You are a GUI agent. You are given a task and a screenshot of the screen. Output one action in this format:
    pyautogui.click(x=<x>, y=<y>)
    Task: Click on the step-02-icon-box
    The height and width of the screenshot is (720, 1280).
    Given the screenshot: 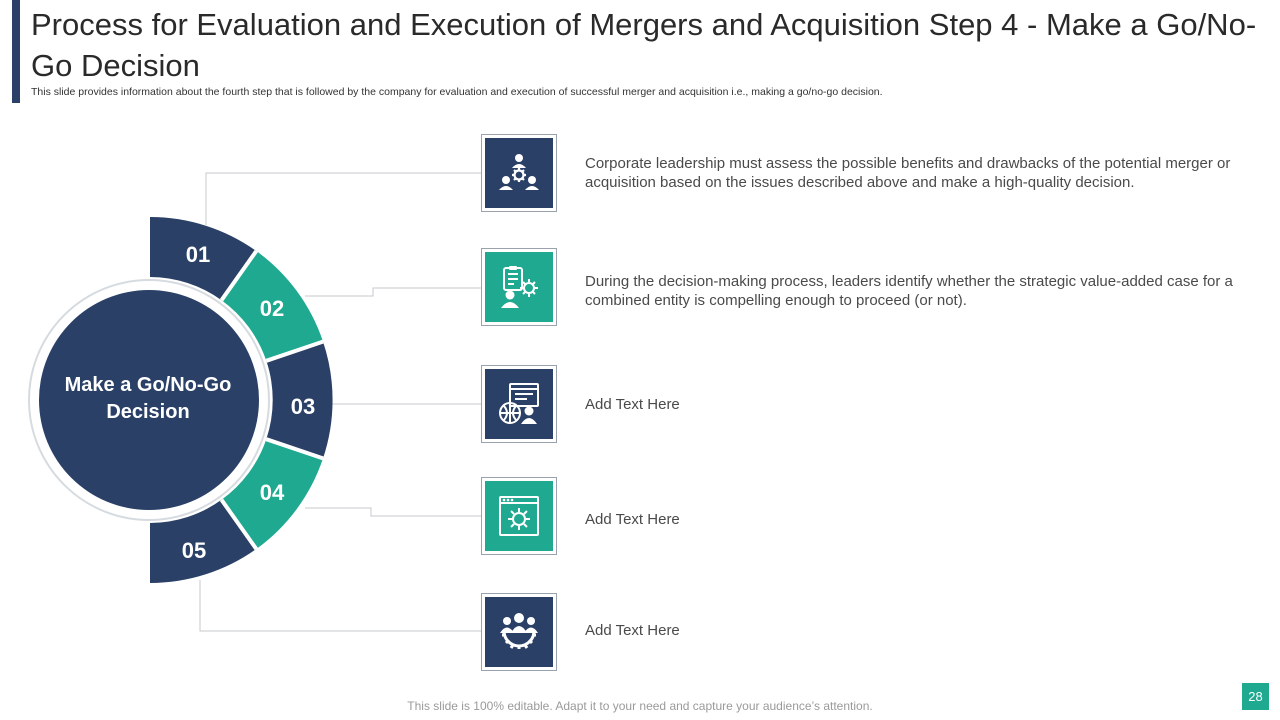 What is the action you would take?
    pyautogui.click(x=519, y=287)
    